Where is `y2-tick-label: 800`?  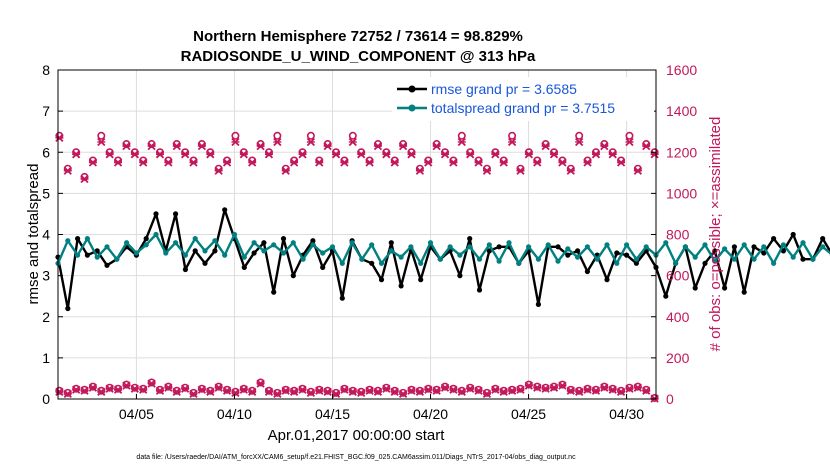
y2-tick-label: 800 is located at coordinates (678, 235).